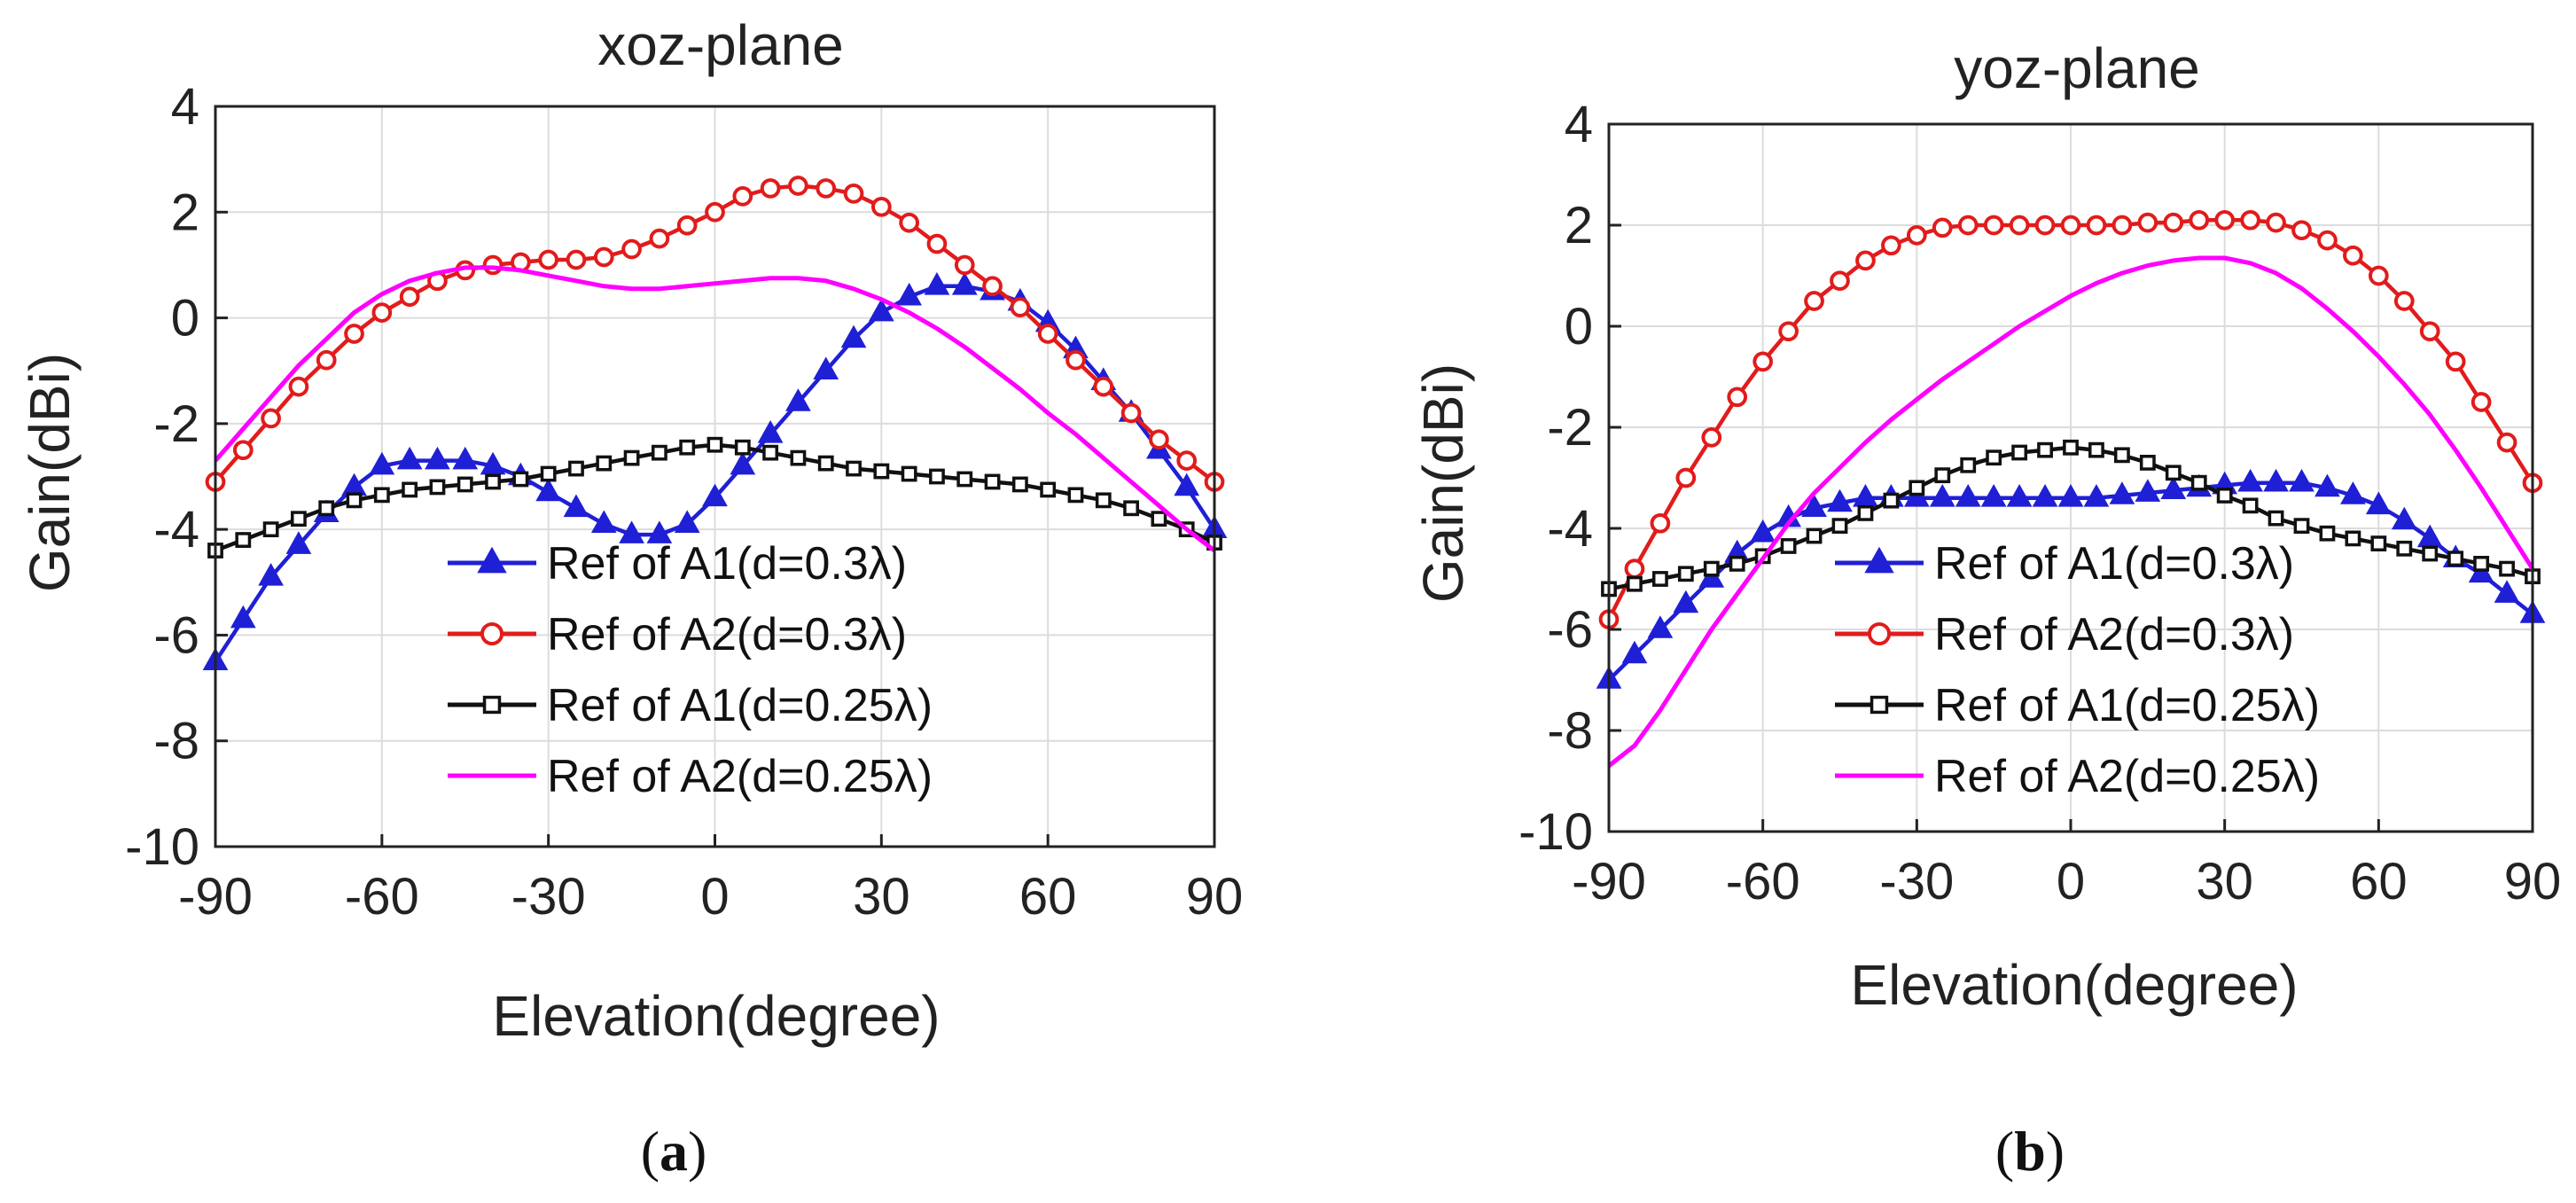 This screenshot has width=2576, height=1203. What do you see at coordinates (2074, 985) in the screenshot?
I see `x-axis-label: Elevation(degree)` at bounding box center [2074, 985].